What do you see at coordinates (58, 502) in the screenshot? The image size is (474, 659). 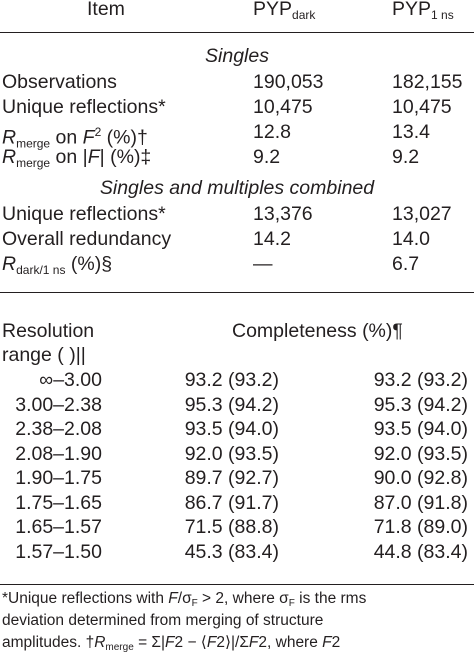 I see `resolution-range: 1.75–1.65` at bounding box center [58, 502].